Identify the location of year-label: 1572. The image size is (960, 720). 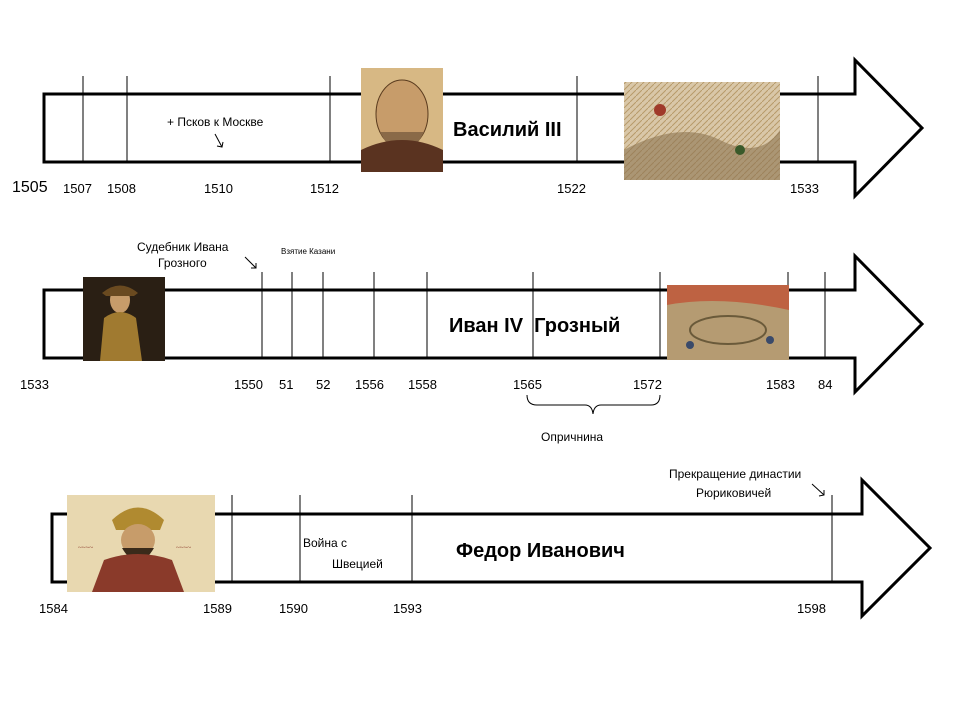
(647, 384).